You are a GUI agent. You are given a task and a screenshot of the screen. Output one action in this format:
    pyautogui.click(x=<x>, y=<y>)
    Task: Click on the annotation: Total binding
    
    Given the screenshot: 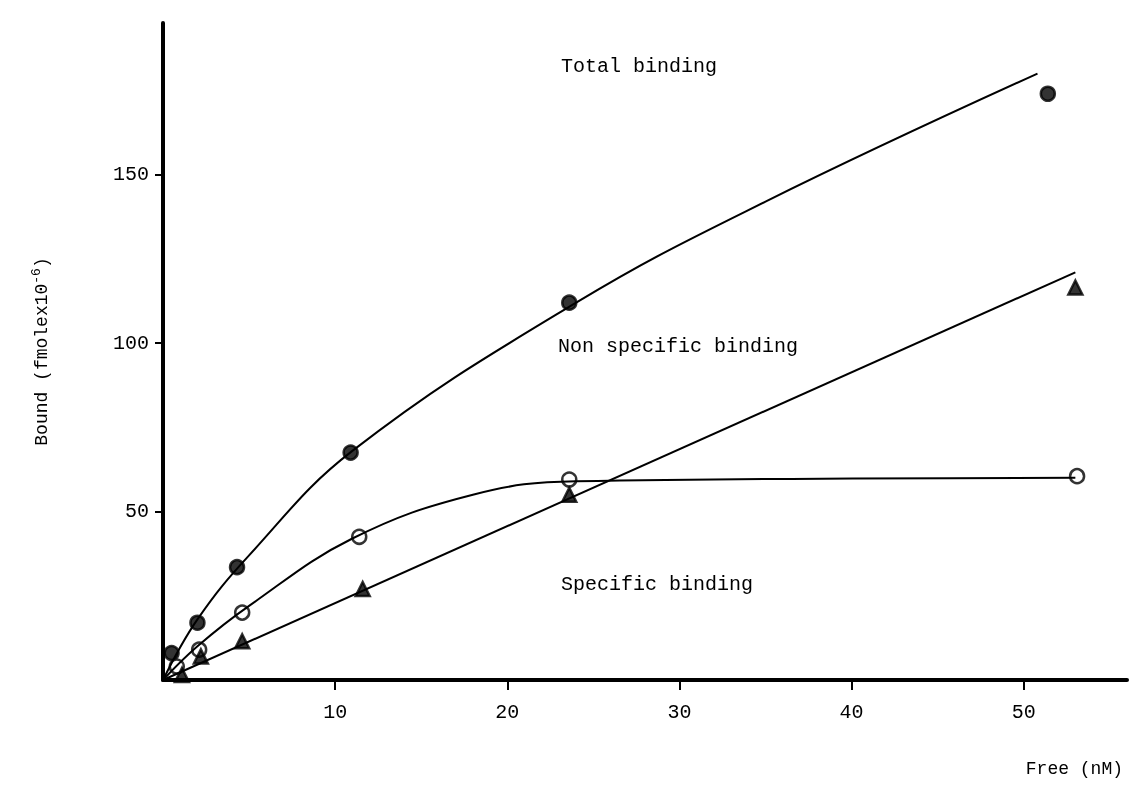 What is the action you would take?
    pyautogui.click(x=639, y=66)
    